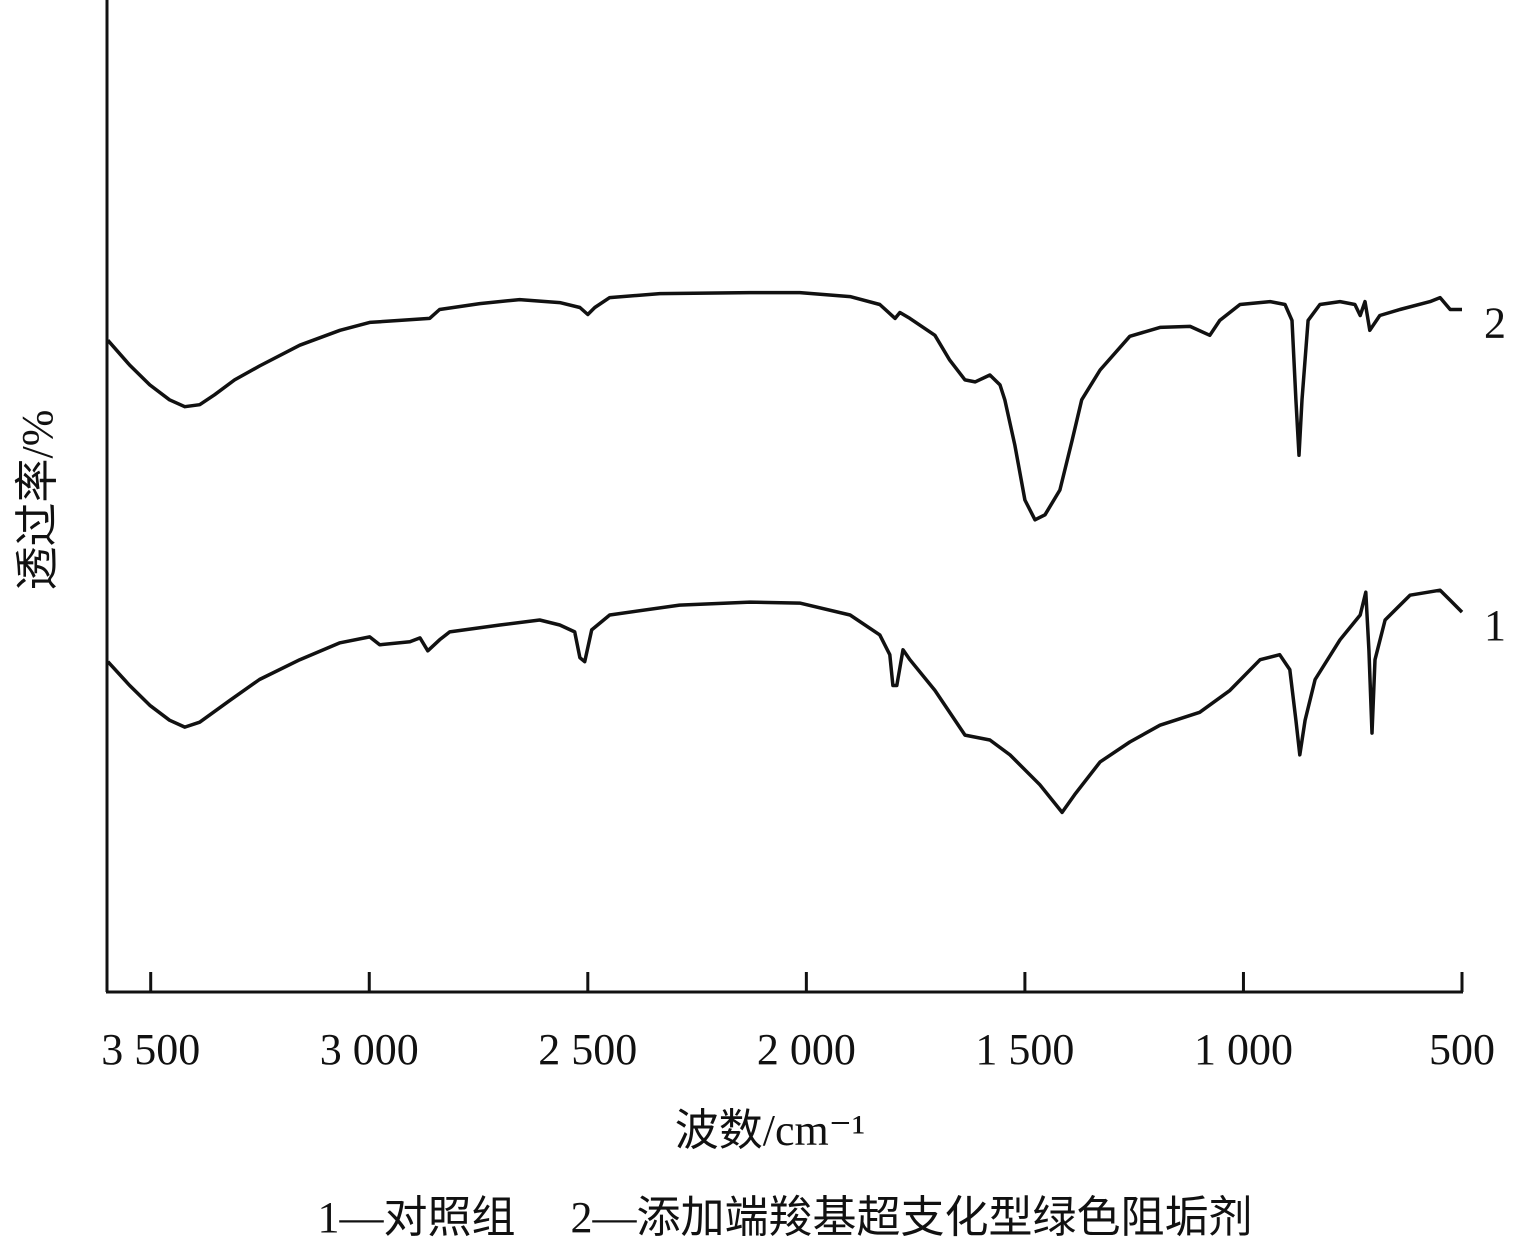  I want to click on x-axis-label: 波数/cm⁻¹, so click(770, 1130).